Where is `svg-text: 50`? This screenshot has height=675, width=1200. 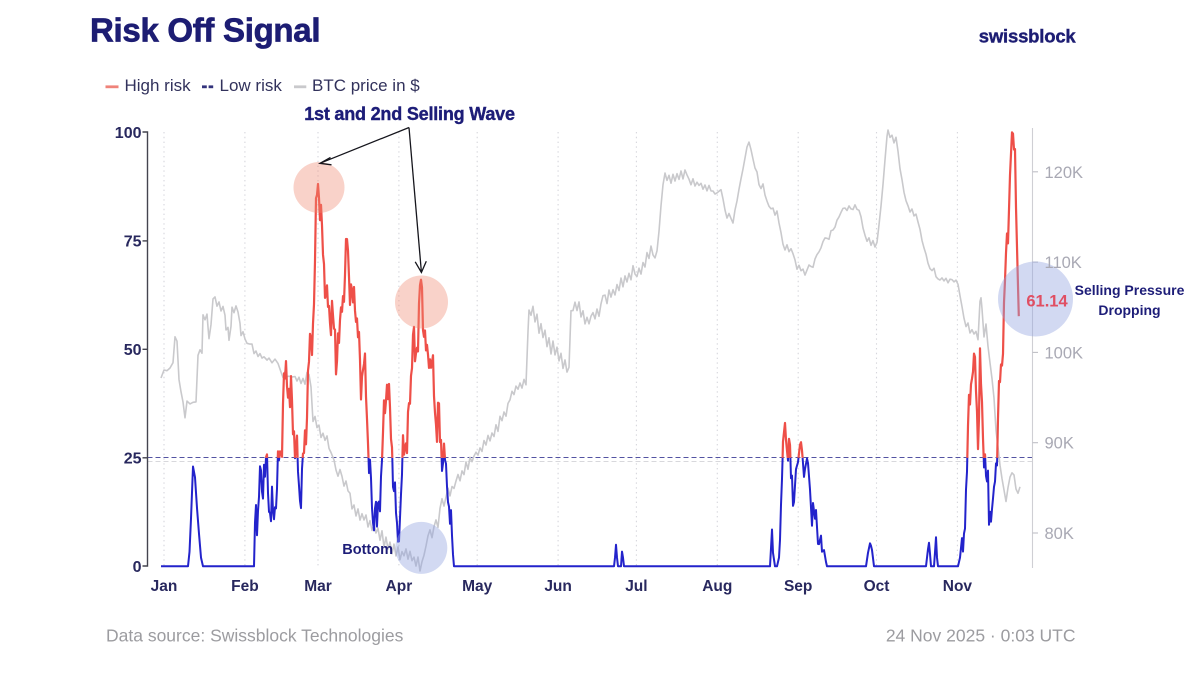
svg-text: 50 is located at coordinates (133, 350).